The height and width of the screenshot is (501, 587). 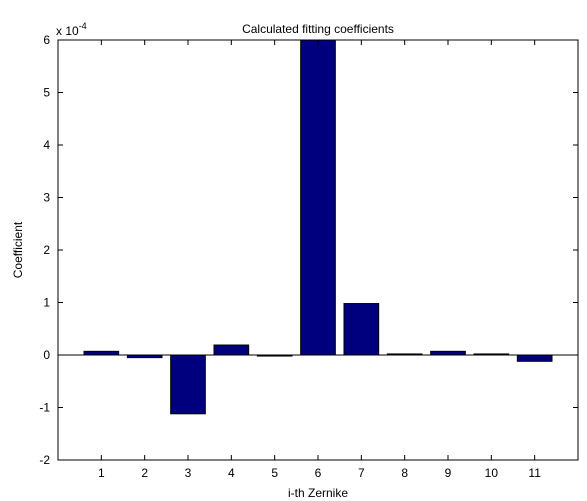 I want to click on y-axis-exponent: x 10-4, so click(x=71, y=29).